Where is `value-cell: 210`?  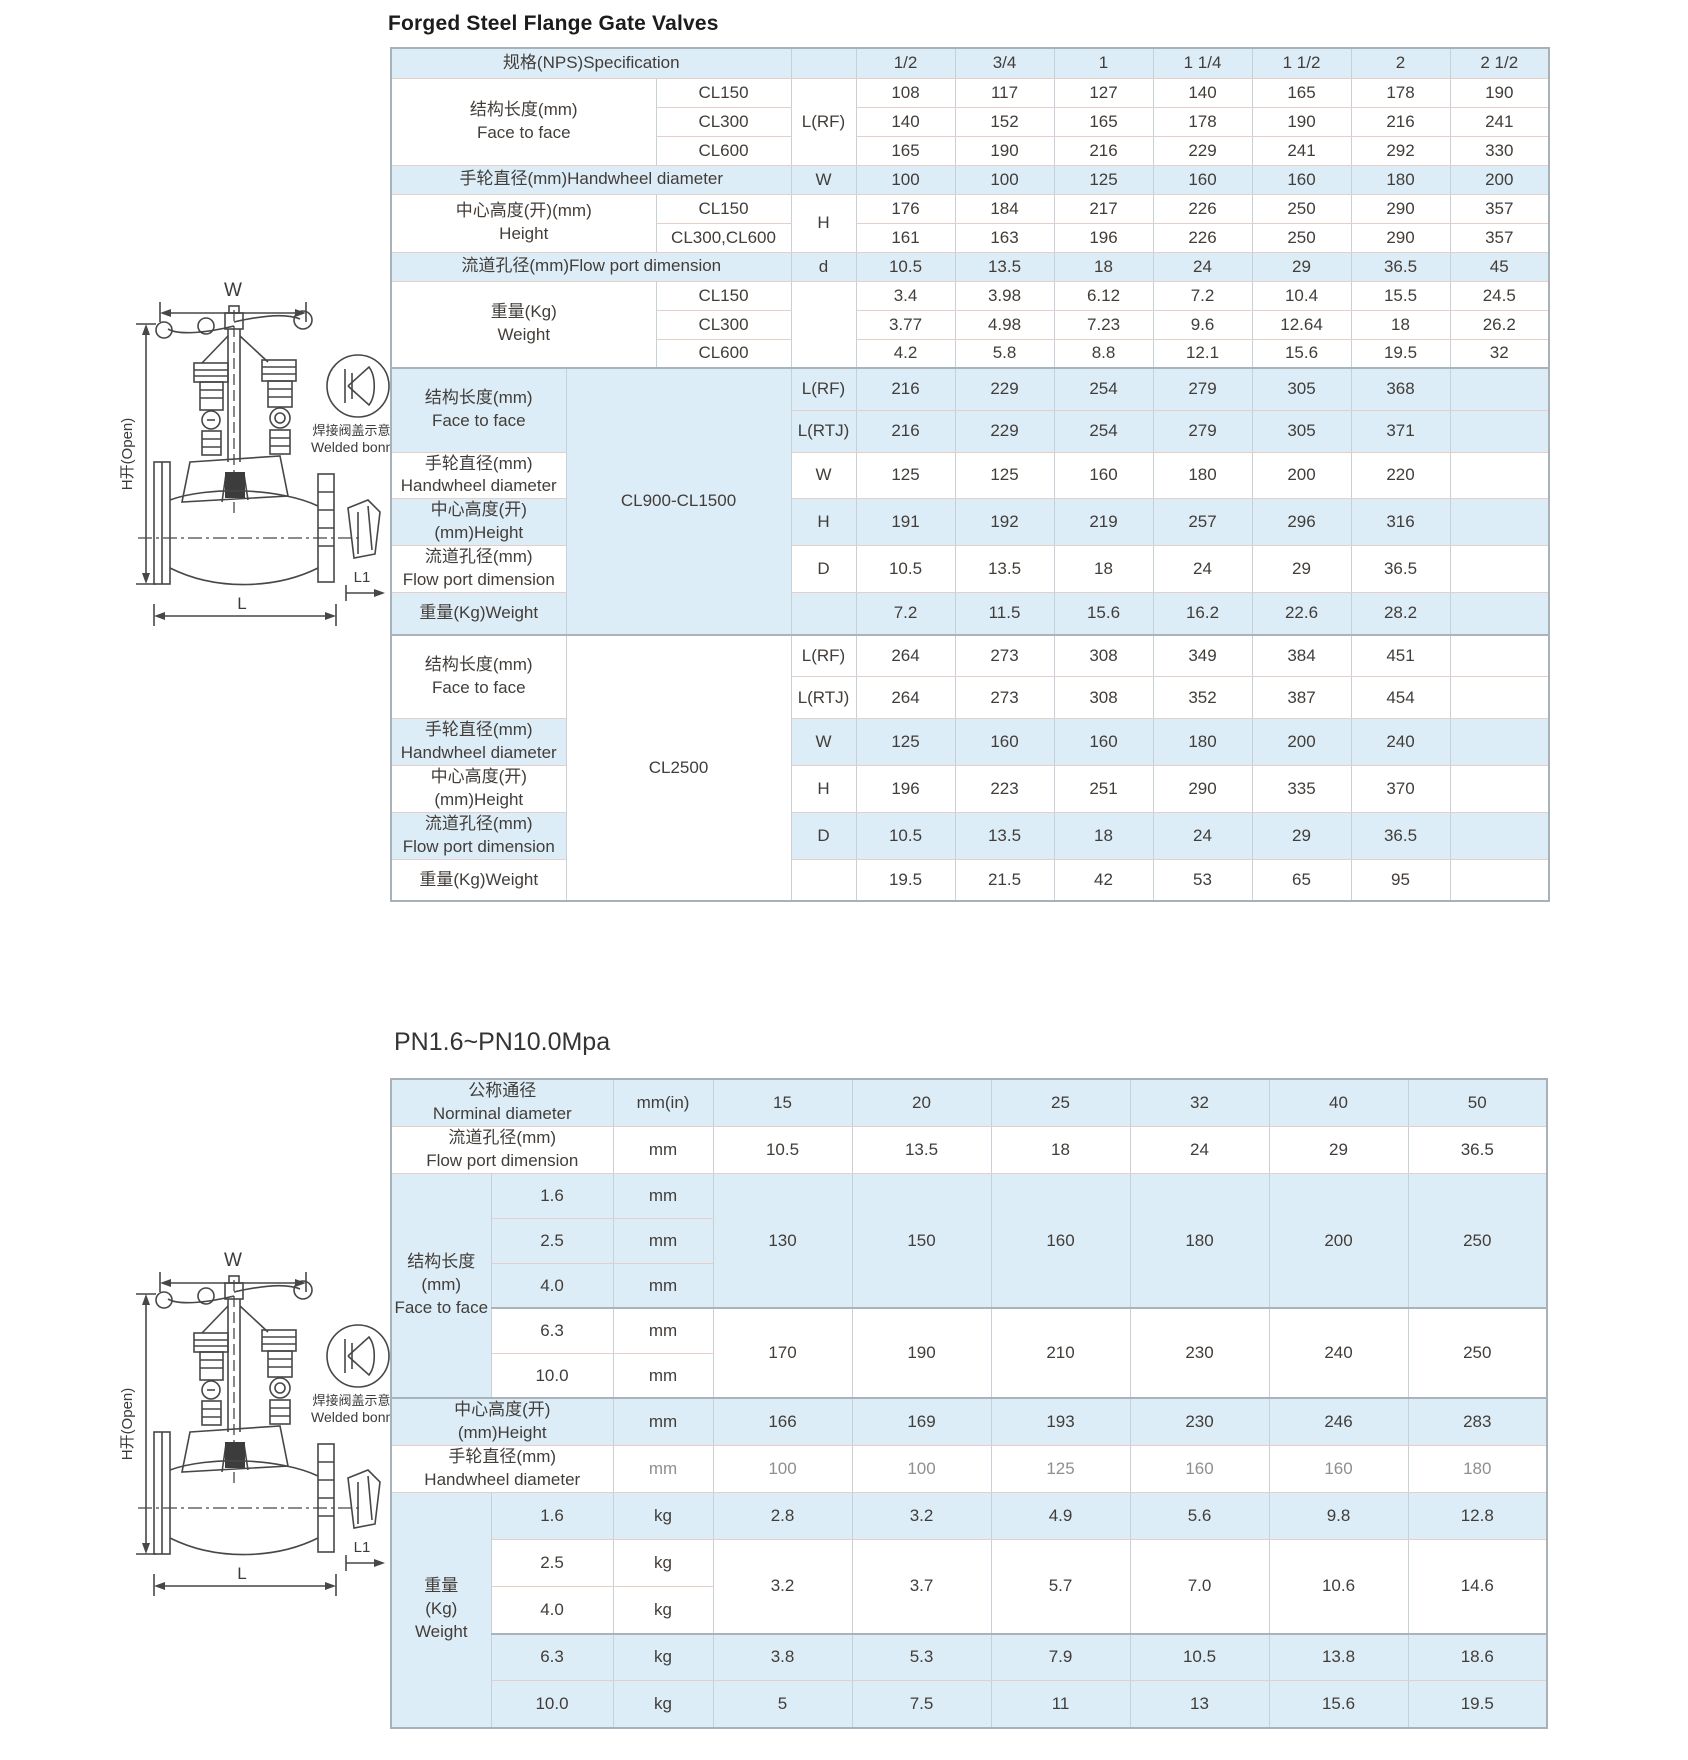 value-cell: 210 is located at coordinates (1060, 1353).